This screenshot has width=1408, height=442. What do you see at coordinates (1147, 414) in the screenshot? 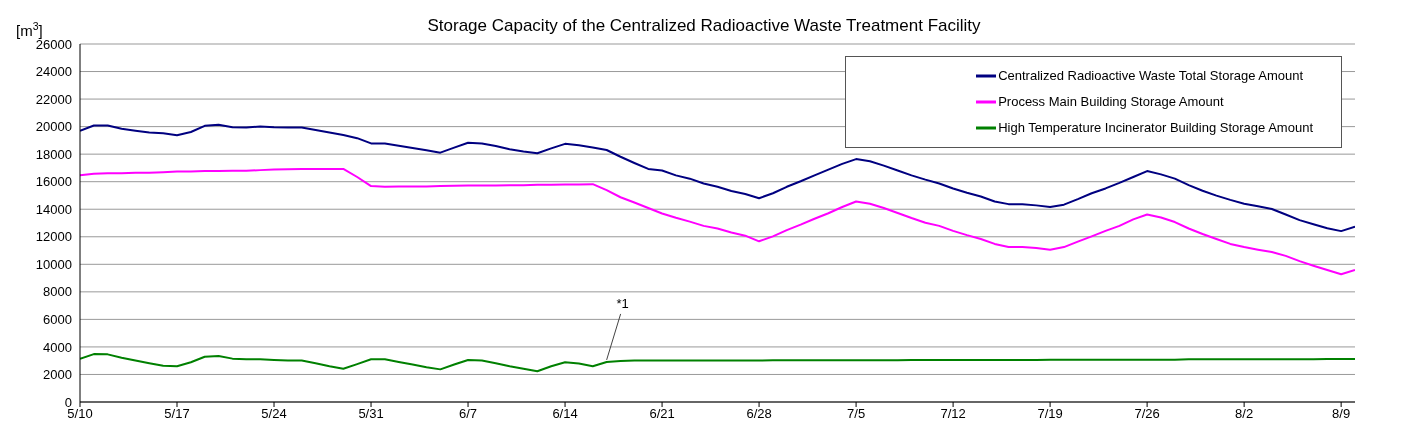
I see `x-tick-label: 7/26` at bounding box center [1147, 414].